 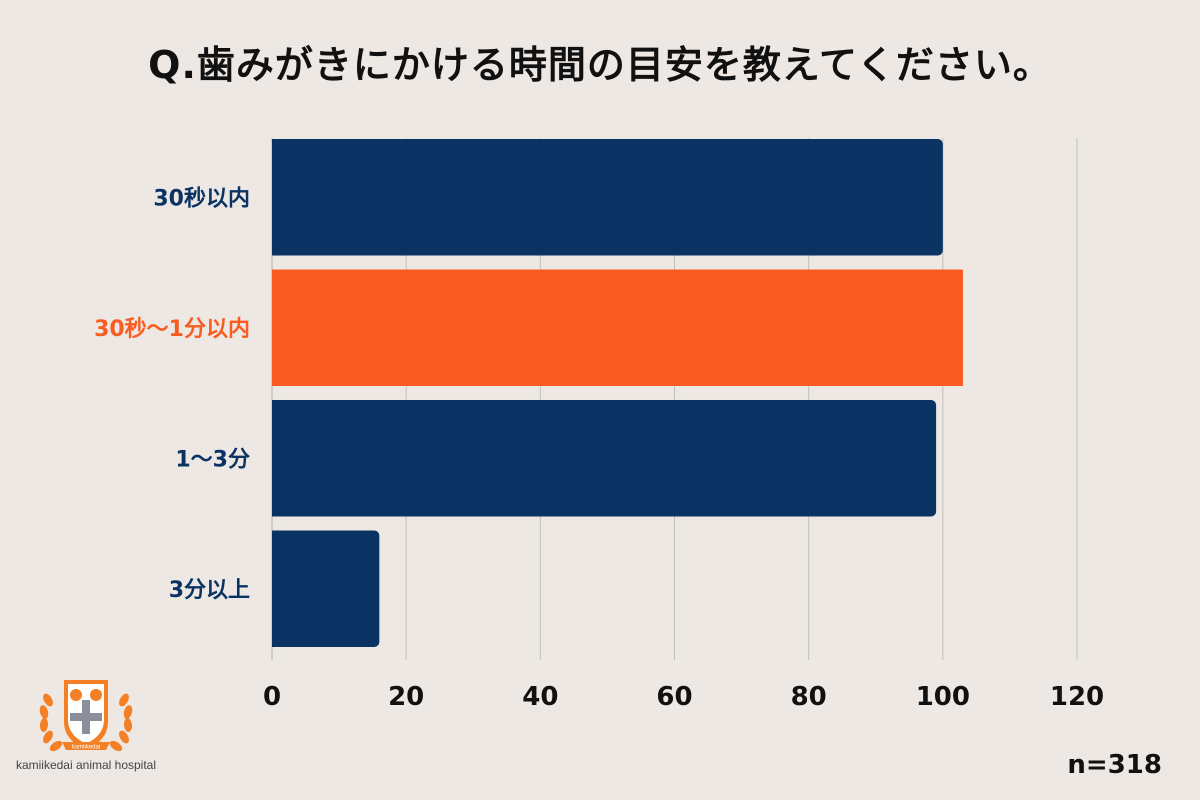 What do you see at coordinates (201, 198) in the screenshot?
I see `category-label: 30秒以内` at bounding box center [201, 198].